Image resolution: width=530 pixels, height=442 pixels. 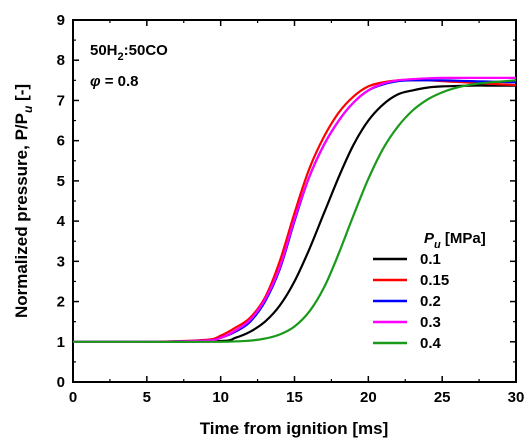 I want to click on x-tick-label: 30, so click(x=516, y=397).